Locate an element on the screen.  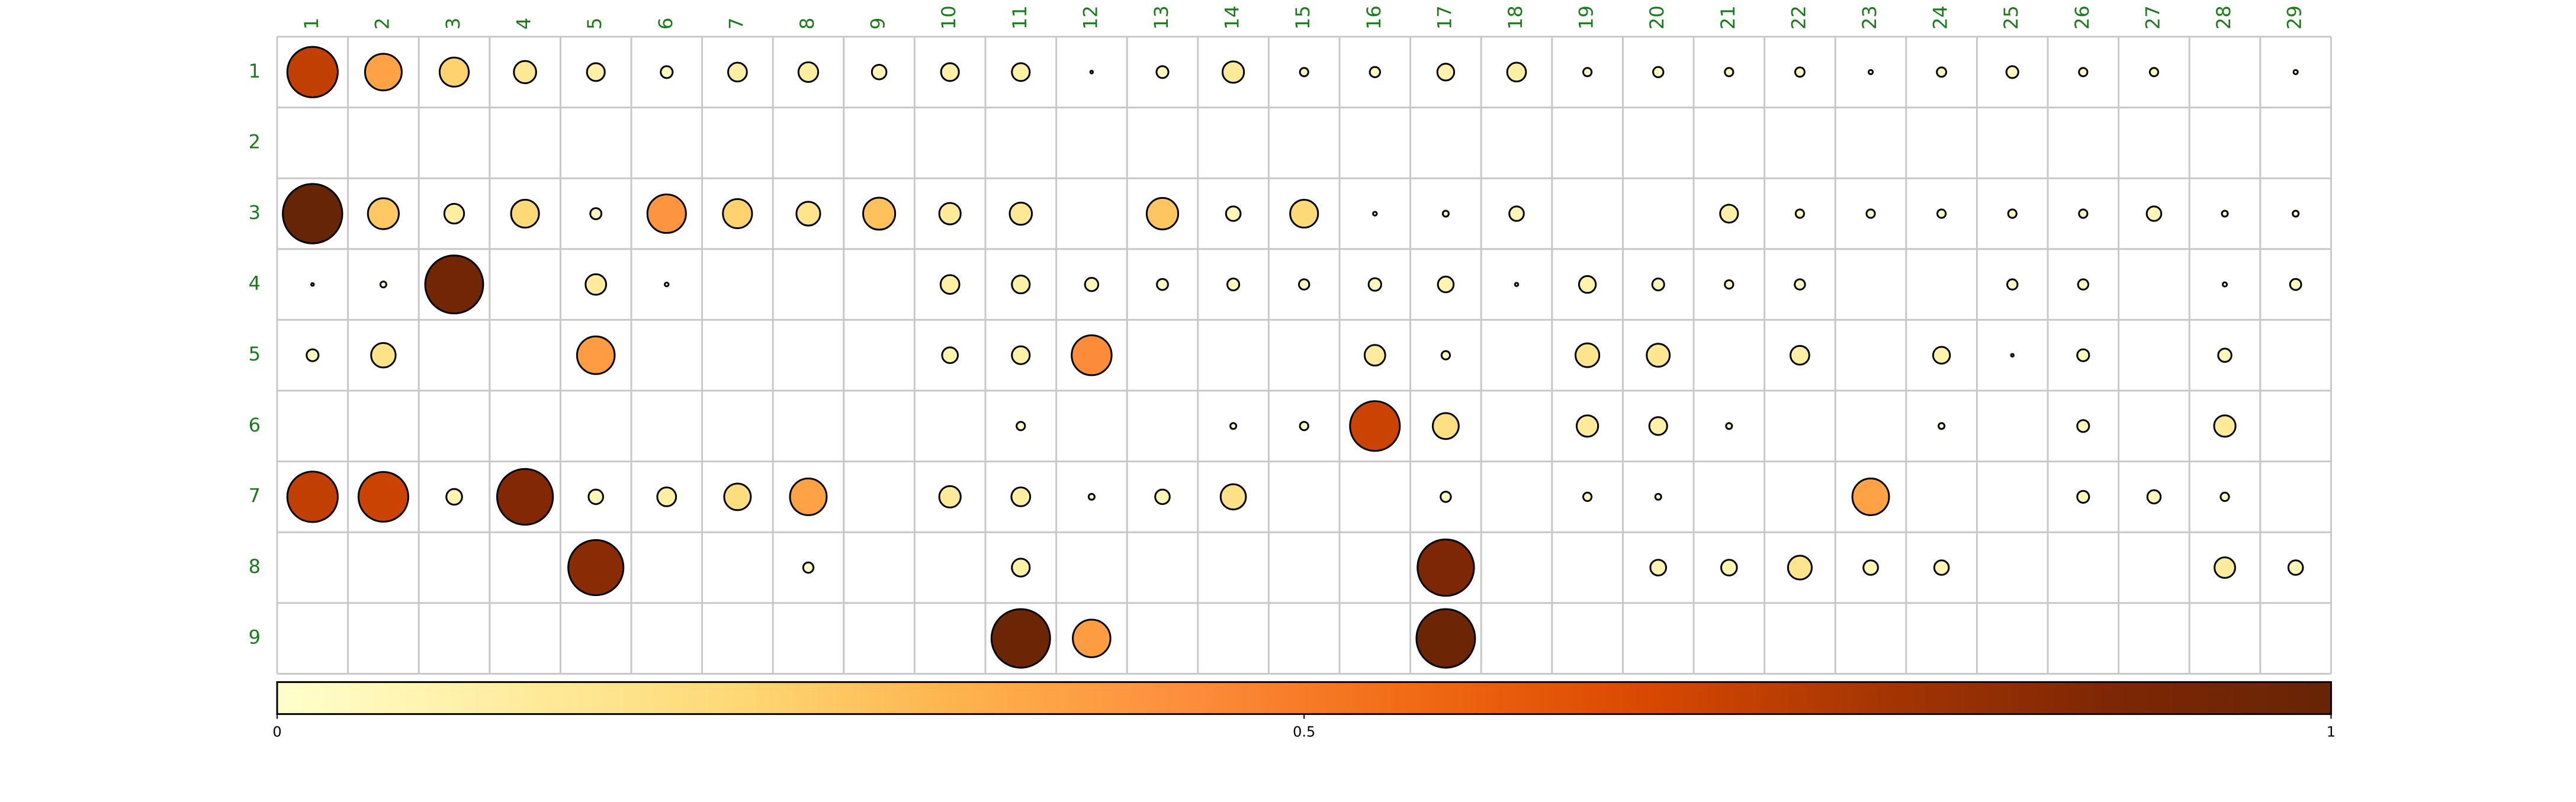
bubble-r3-c16 is located at coordinates (1375, 214).